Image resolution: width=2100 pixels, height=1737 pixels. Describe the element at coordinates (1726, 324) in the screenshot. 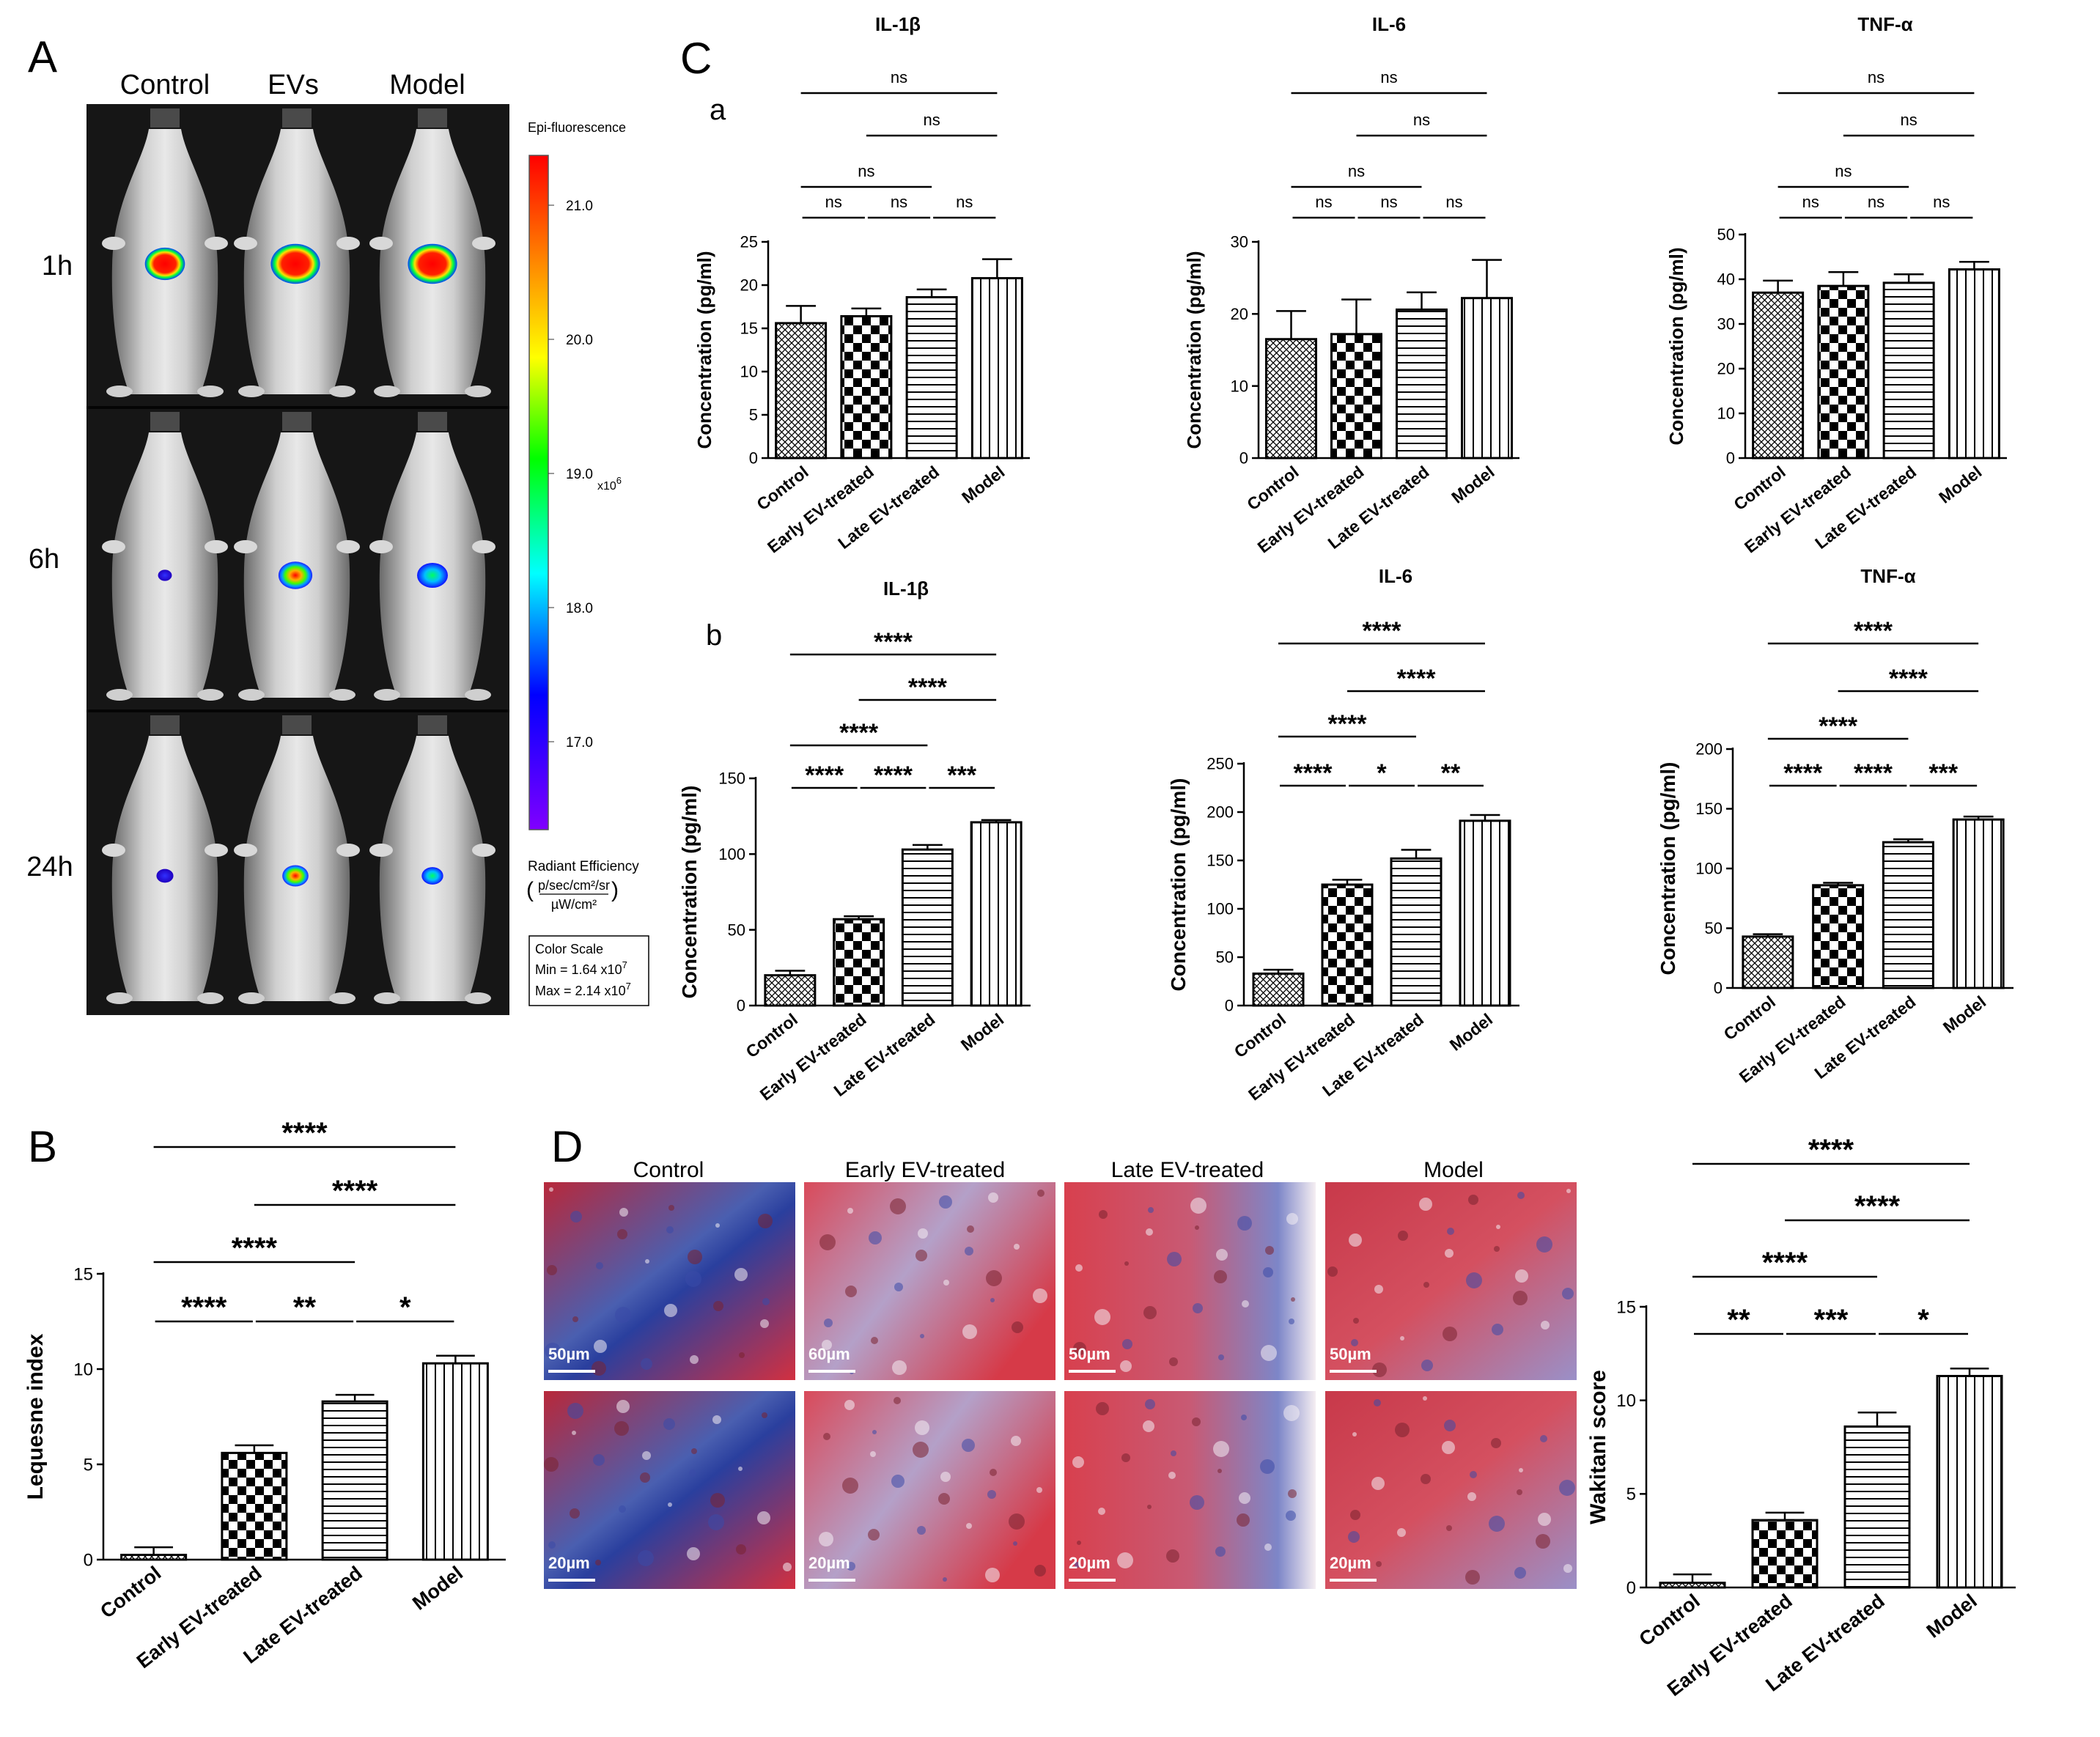

I see `y-tick-label: 30` at that location.